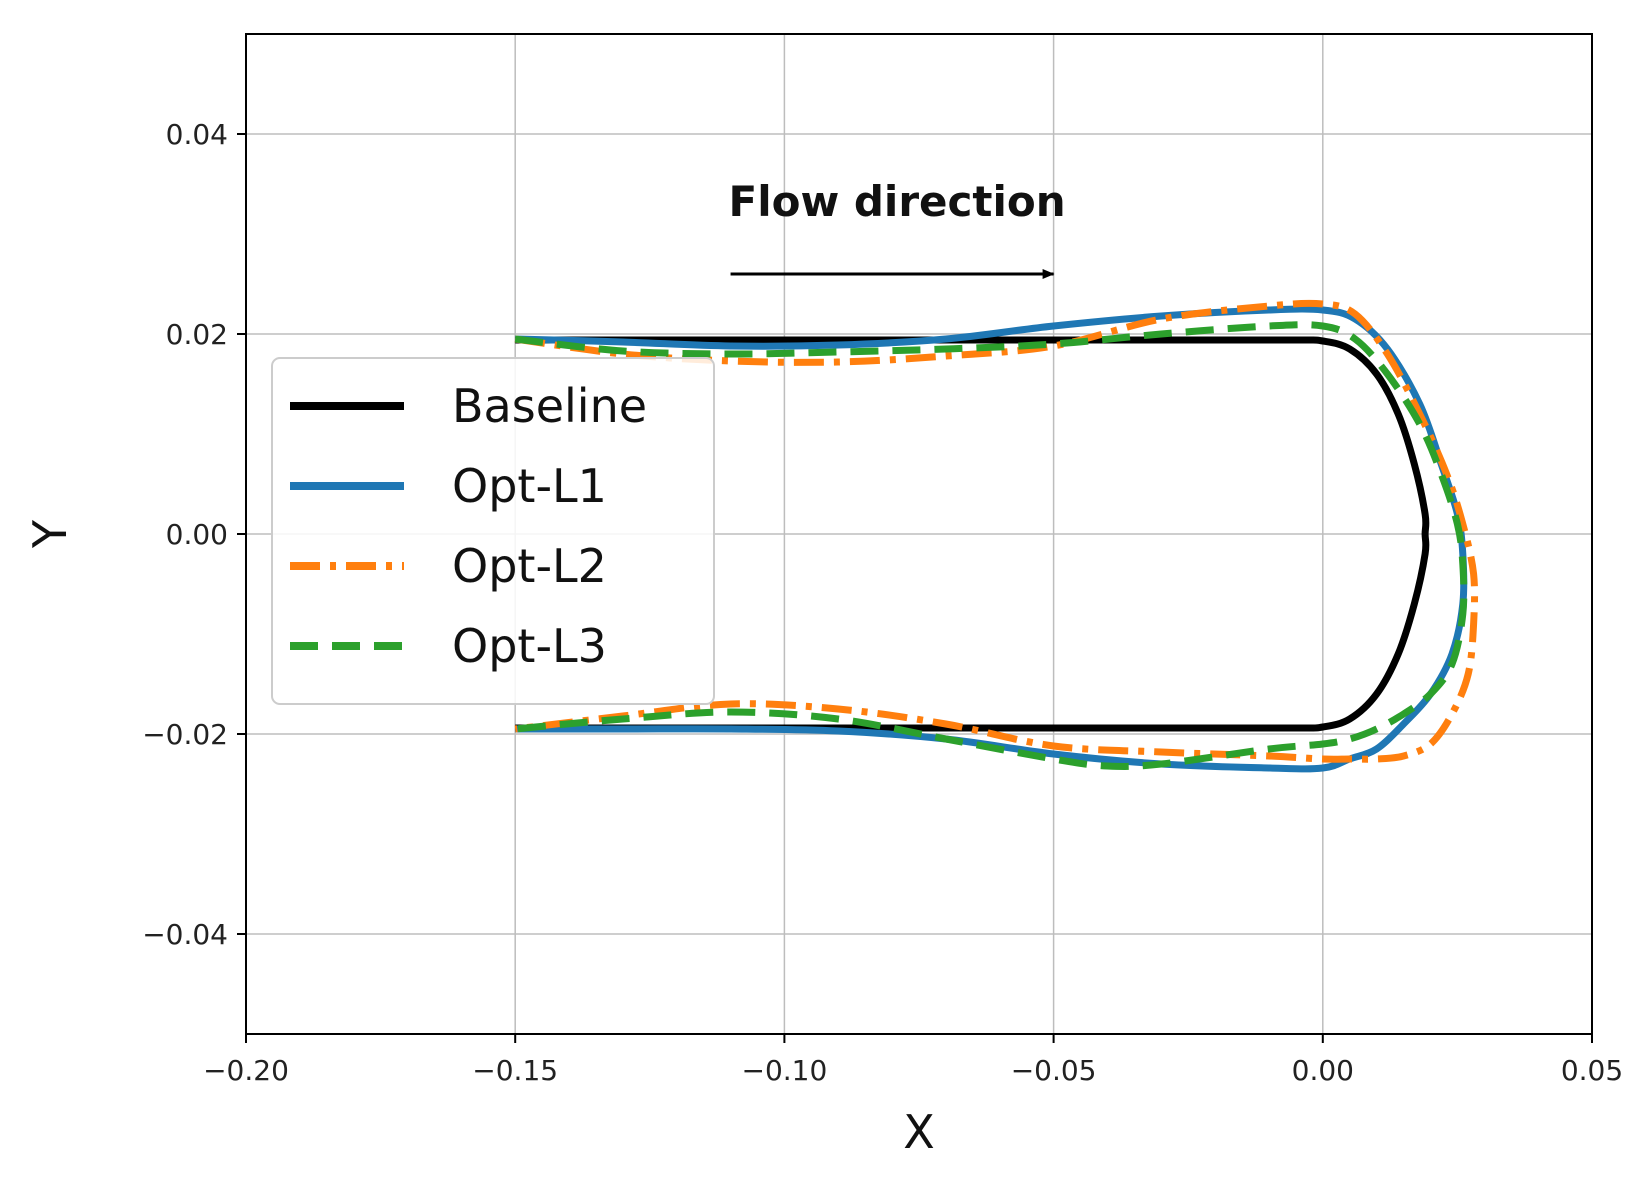 This screenshot has width=1646, height=1178. I want to click on legend-label-opt-l3: Opt-L3, so click(529, 646).